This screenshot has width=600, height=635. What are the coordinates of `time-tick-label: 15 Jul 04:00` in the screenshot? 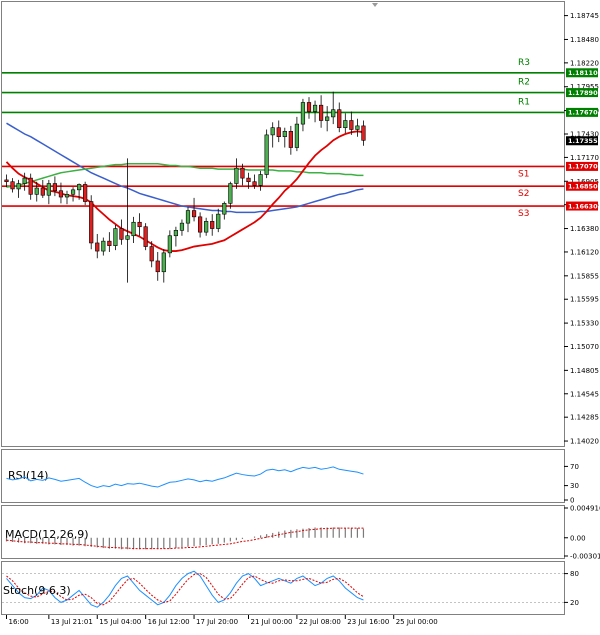 It's located at (120, 622).